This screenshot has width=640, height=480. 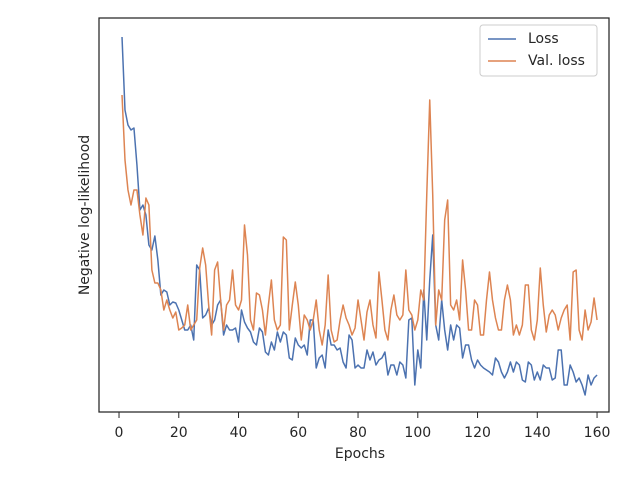 I want to click on x-tick-label: 140, so click(x=537, y=433).